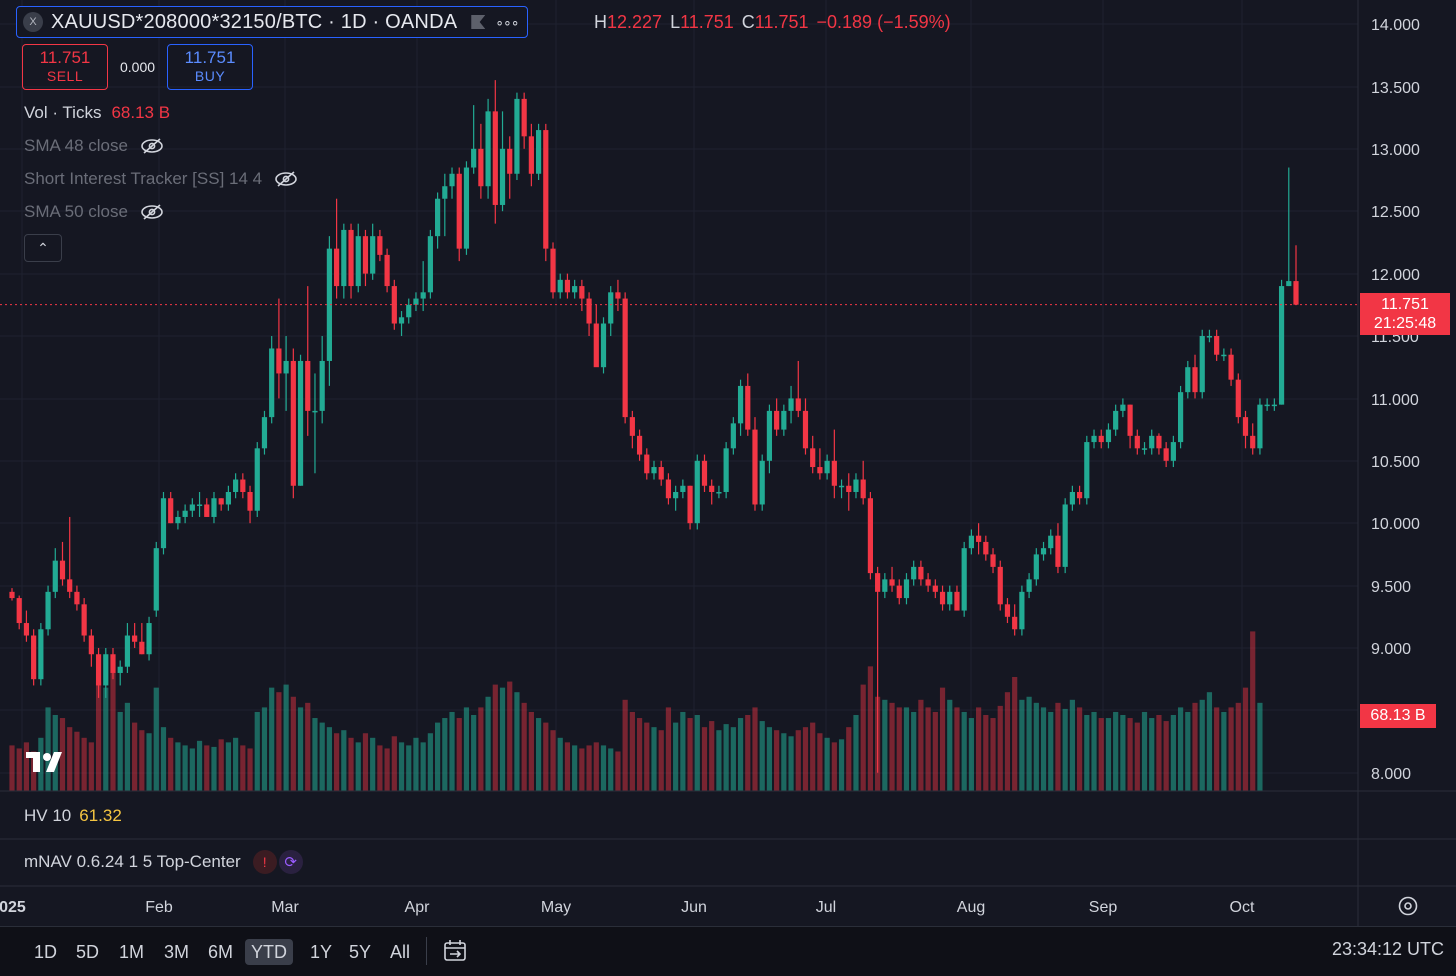 This screenshot has width=1456, height=976. What do you see at coordinates (1391, 649) in the screenshot?
I see `y-tick-label: 9.000` at bounding box center [1391, 649].